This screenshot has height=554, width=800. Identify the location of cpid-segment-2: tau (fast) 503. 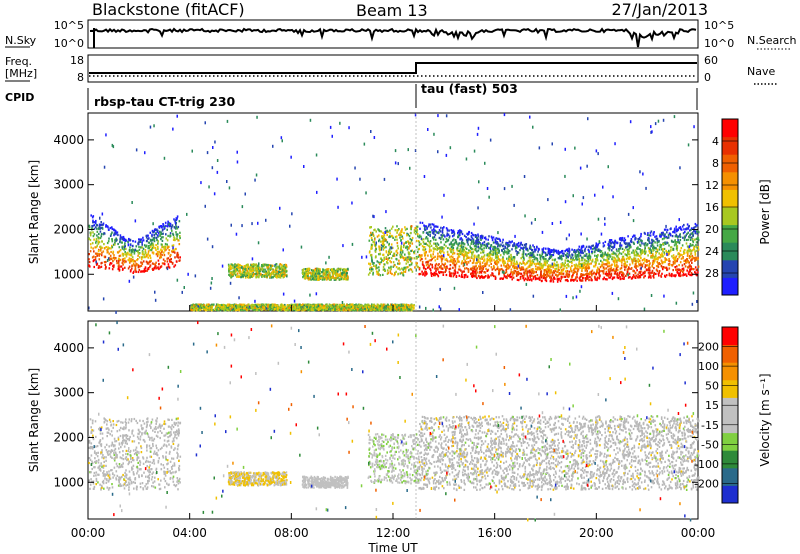
(469, 88).